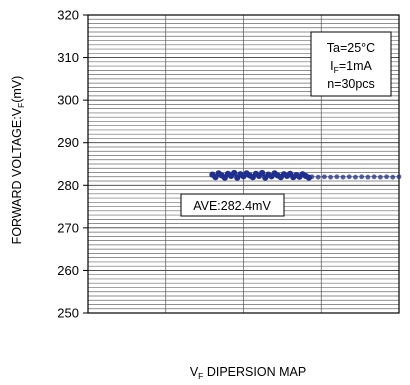  I want to click on condition-count: n=30pcs, so click(351, 84).